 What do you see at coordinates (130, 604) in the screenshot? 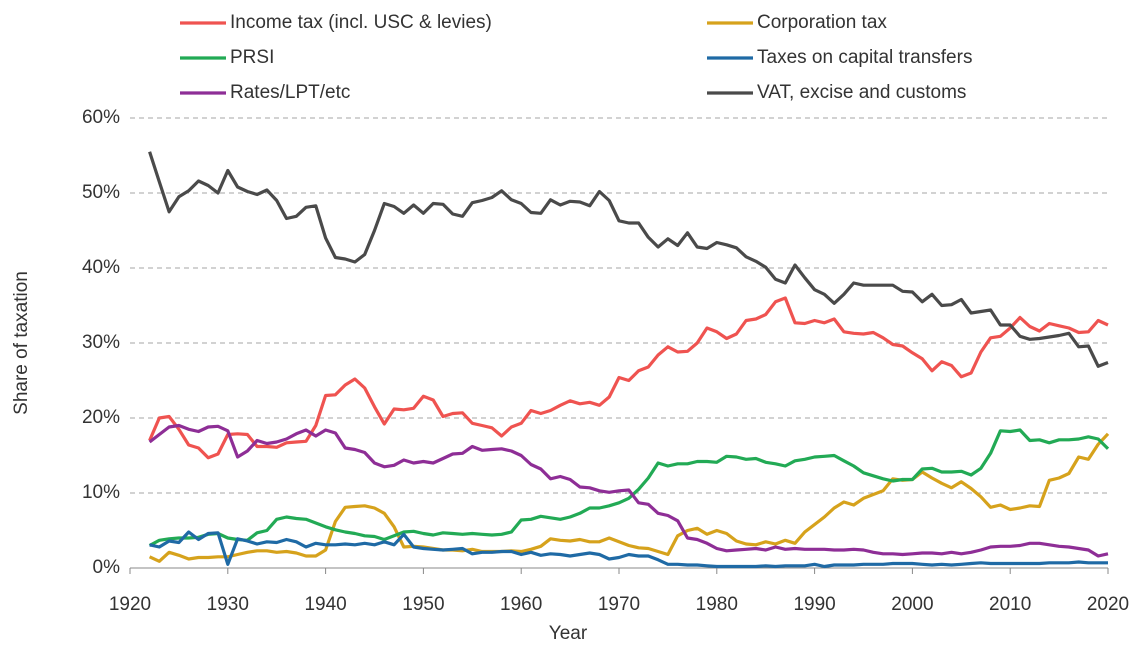
I see `x-tick-label: 1920` at bounding box center [130, 604].